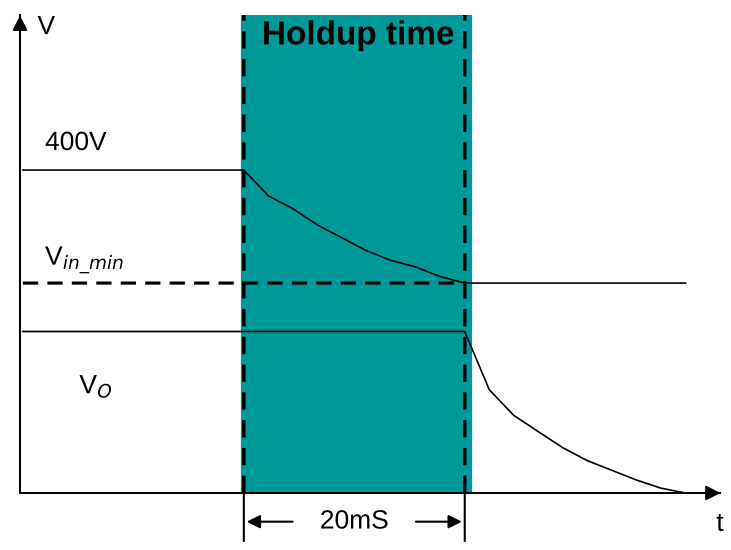 This screenshot has height=550, width=731. Describe the element at coordinates (76, 141) in the screenshot. I see `series-label: 400V` at that location.